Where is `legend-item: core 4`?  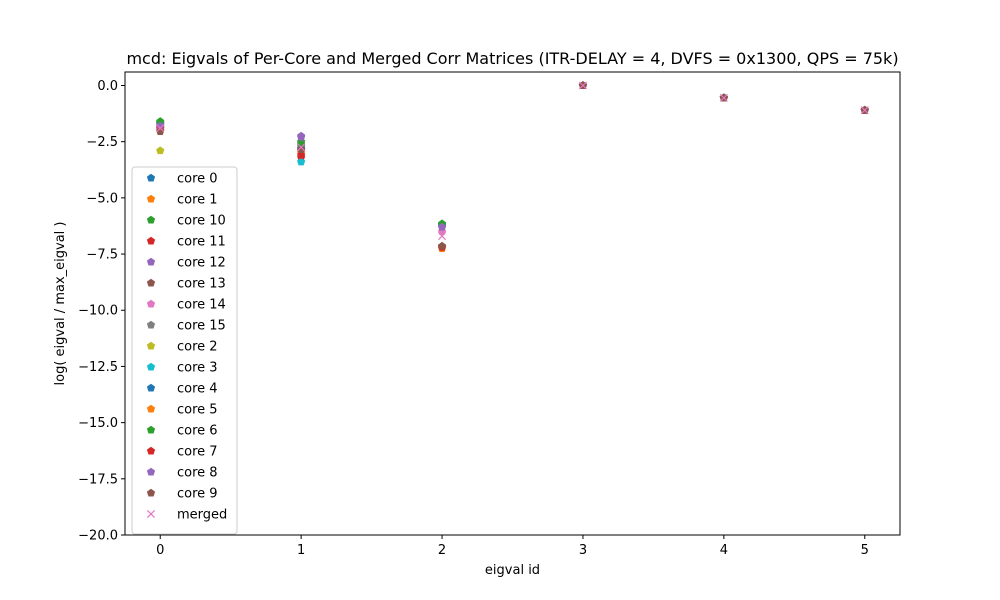
legend-item: core 4 is located at coordinates (182, 389).